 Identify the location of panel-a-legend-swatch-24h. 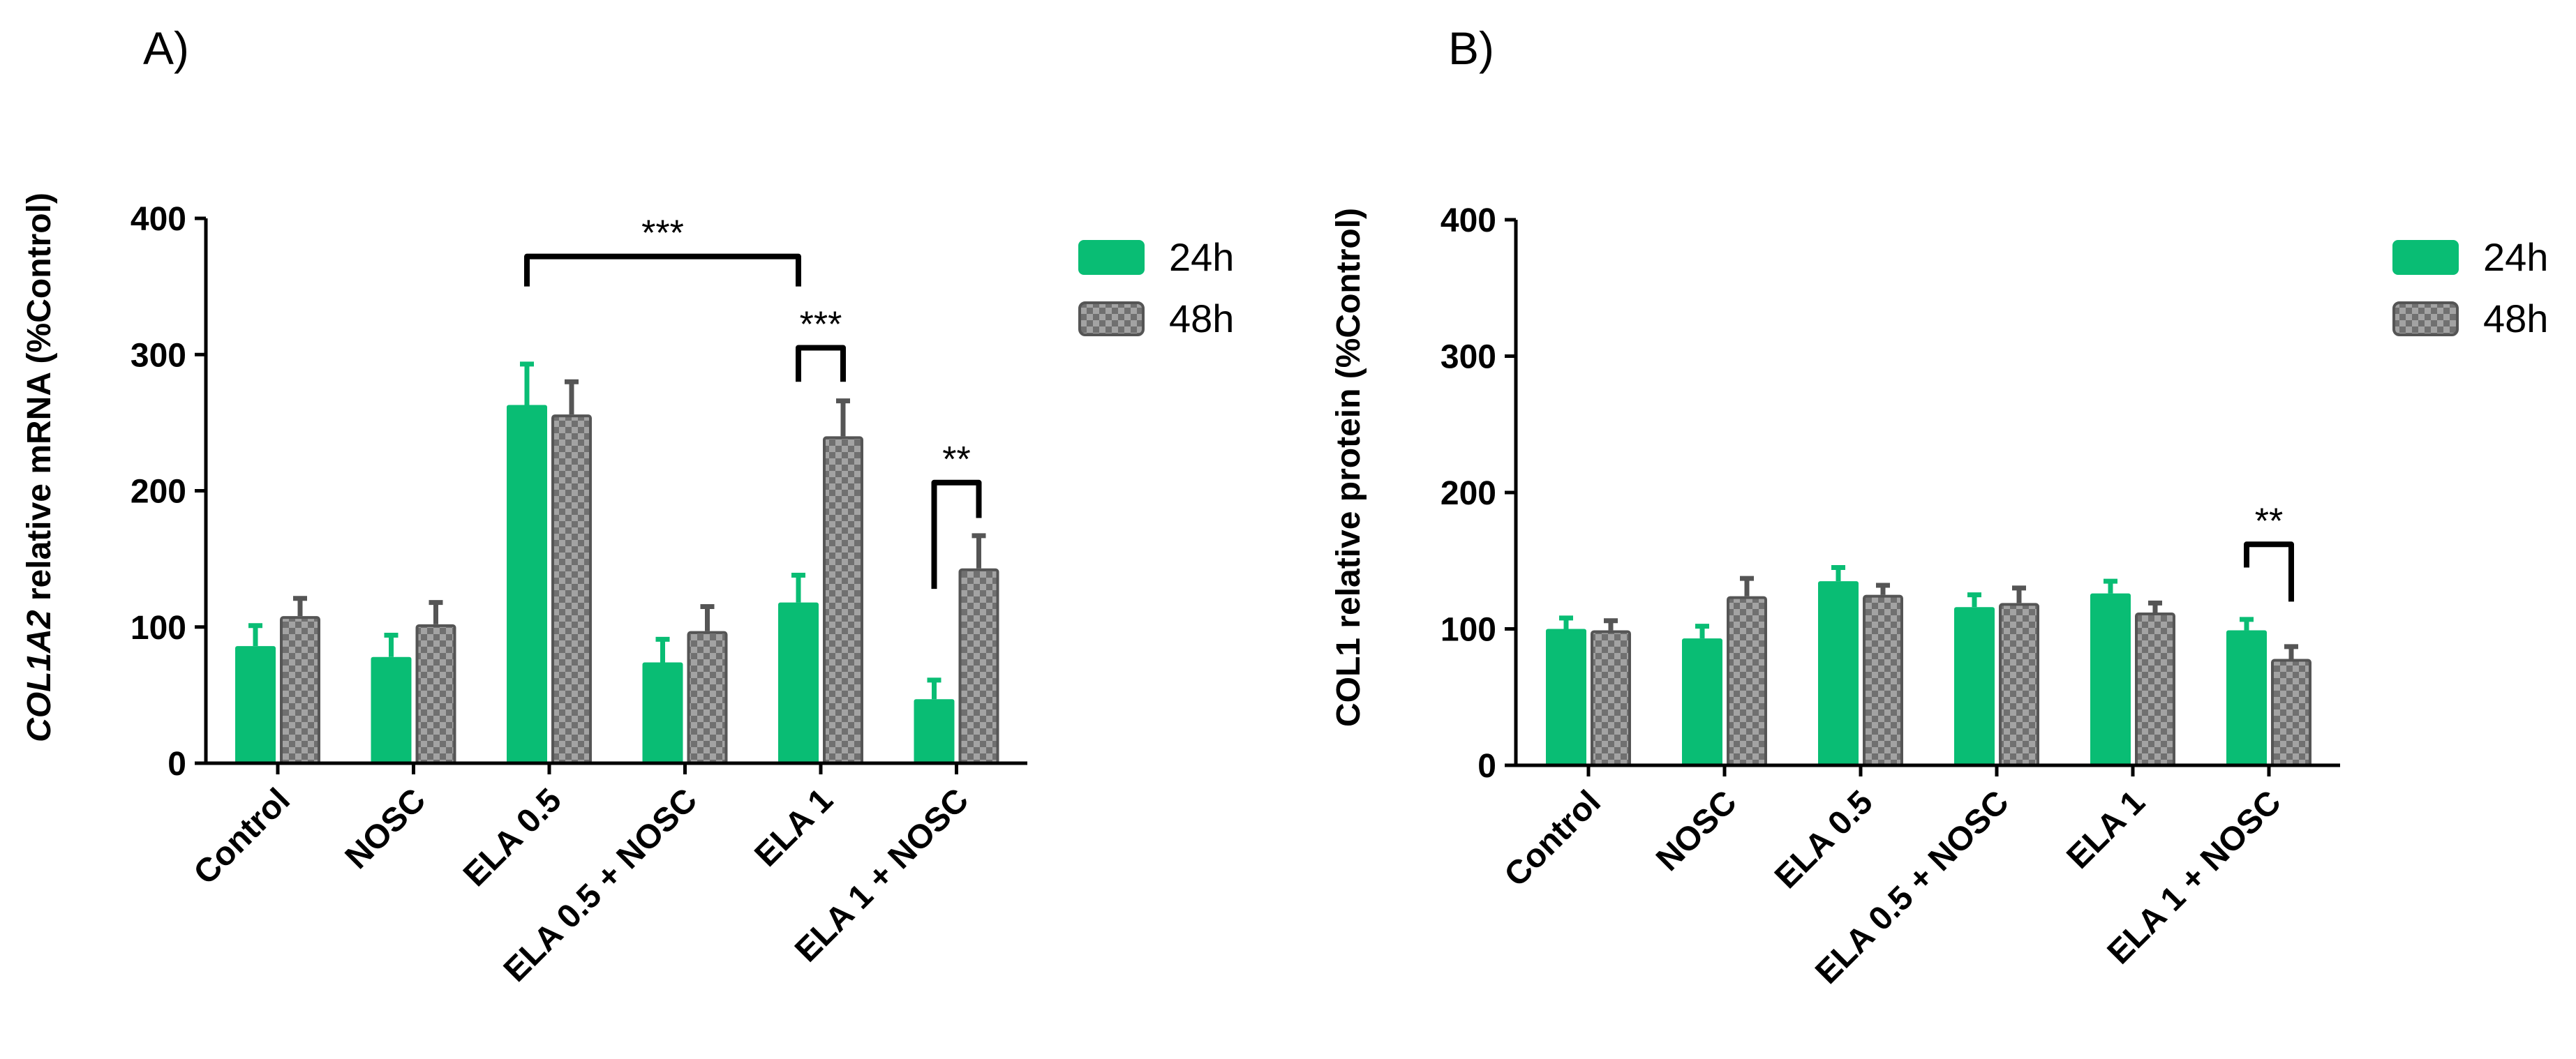
(1111, 257).